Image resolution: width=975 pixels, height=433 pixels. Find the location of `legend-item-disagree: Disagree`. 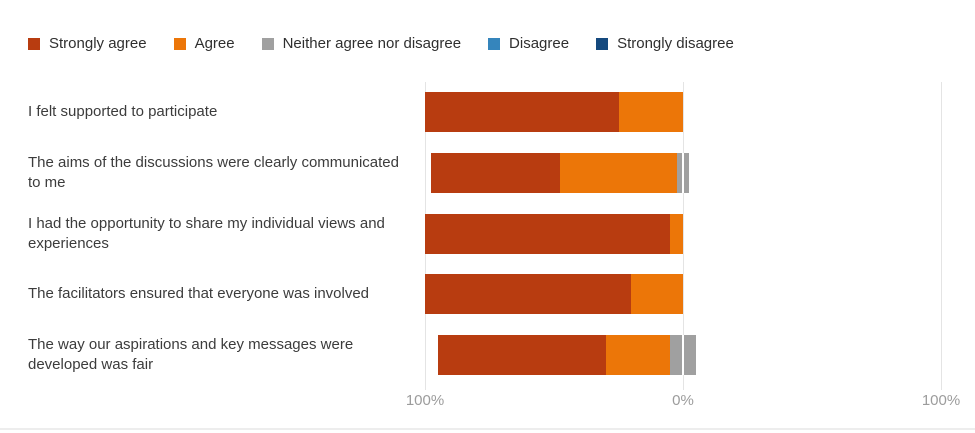

legend-item-disagree: Disagree is located at coordinates (528, 43).